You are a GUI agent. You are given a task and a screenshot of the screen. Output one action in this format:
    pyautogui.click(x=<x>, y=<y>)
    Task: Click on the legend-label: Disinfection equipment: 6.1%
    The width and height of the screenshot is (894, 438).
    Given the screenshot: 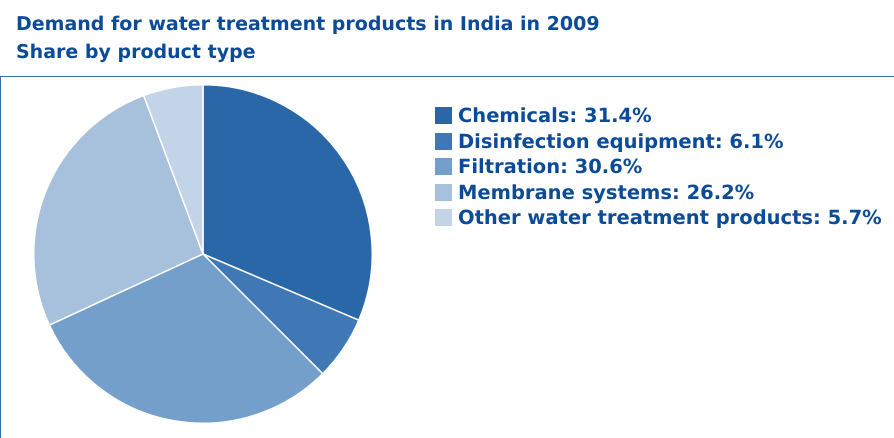 What is the action you would take?
    pyautogui.click(x=621, y=141)
    